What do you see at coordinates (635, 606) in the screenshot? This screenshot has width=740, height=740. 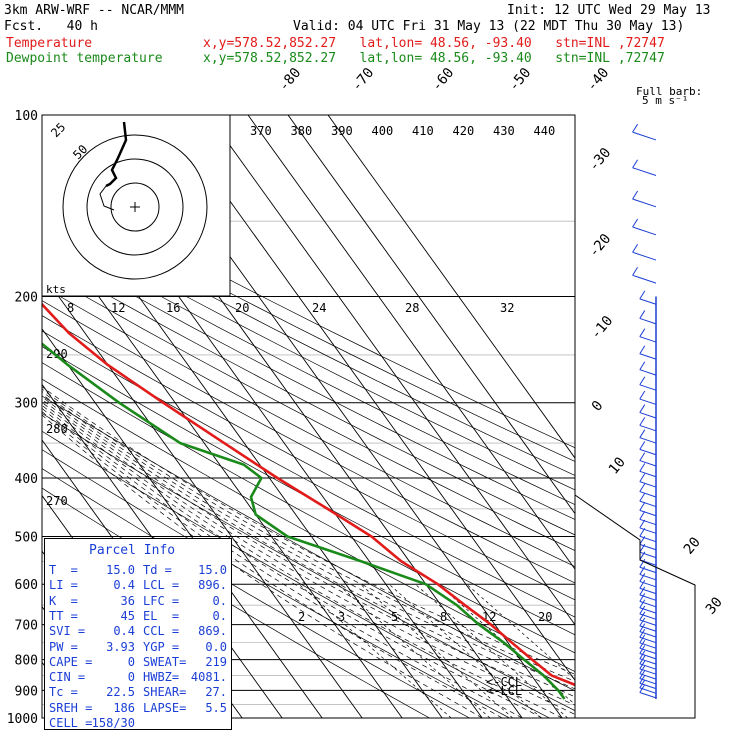 I see `wind-panel-frame` at bounding box center [635, 606].